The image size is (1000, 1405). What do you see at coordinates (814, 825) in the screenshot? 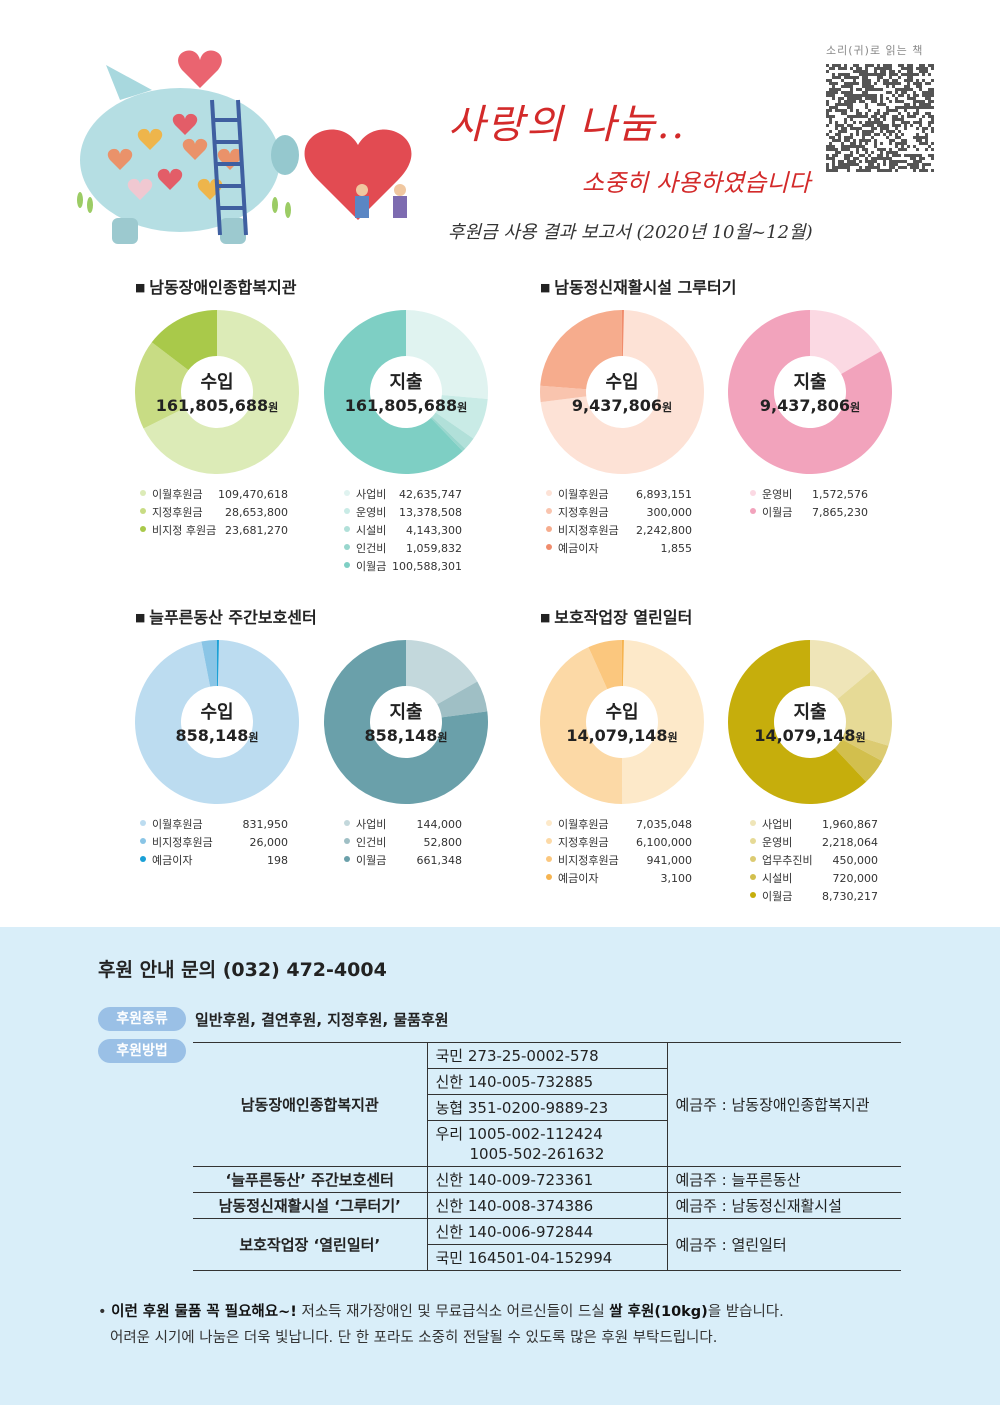
I see `legend-item: 사업비 1,960,867` at bounding box center [814, 825].